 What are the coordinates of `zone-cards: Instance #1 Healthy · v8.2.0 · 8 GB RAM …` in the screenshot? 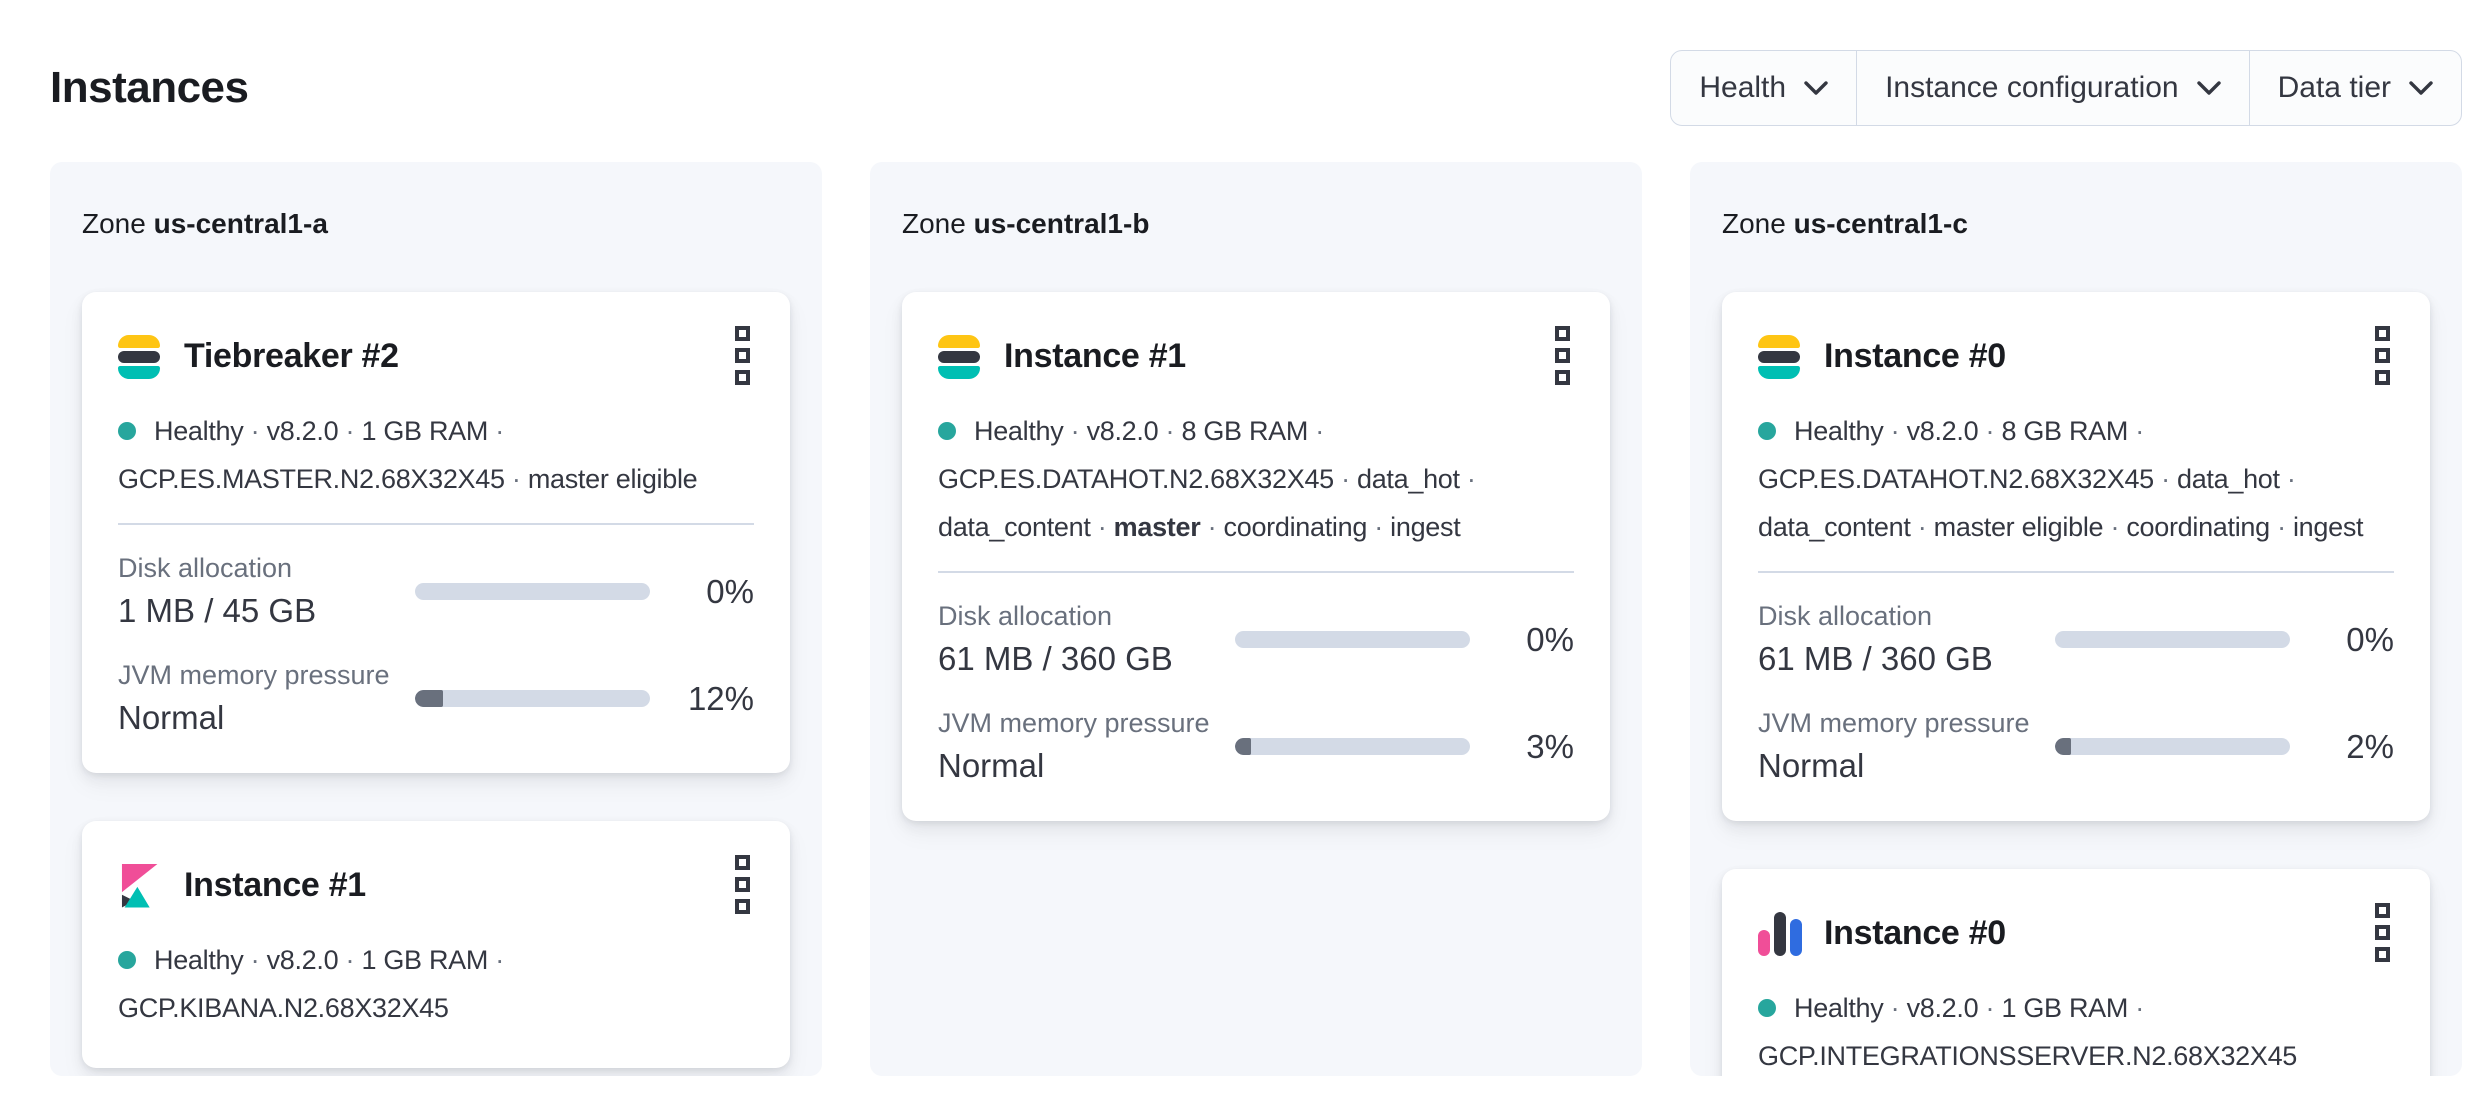 It's located at (1256, 556).